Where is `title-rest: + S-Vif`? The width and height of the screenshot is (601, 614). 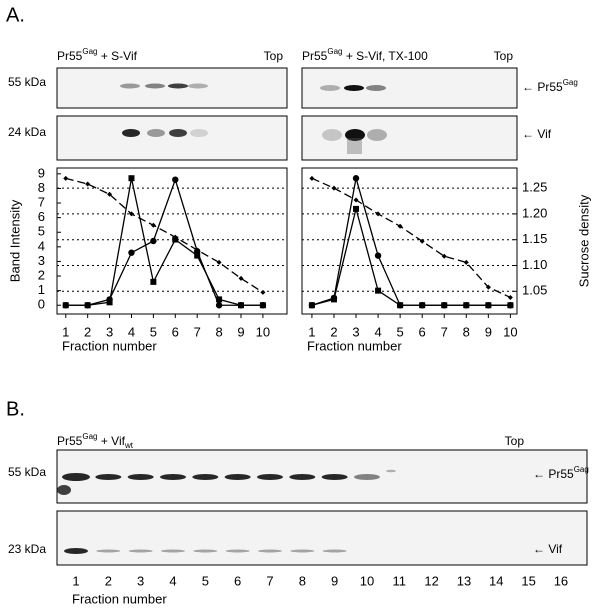
title-rest: + S-Vif is located at coordinates (117, 56).